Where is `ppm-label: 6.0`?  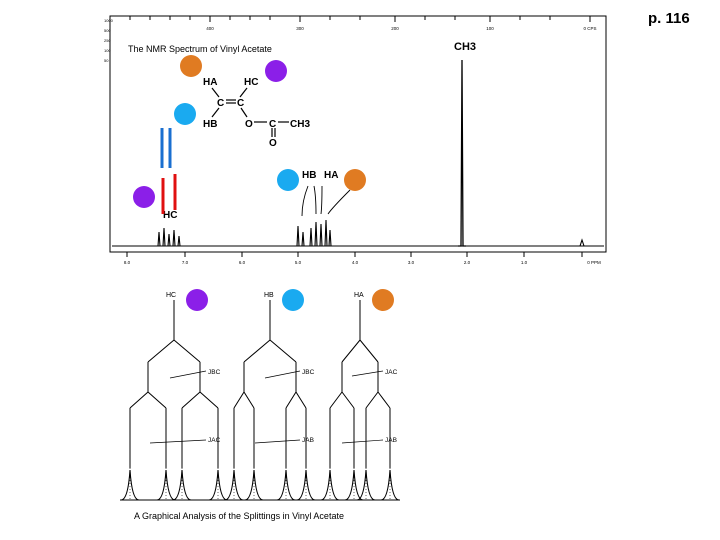 ppm-label: 6.0 is located at coordinates (242, 262).